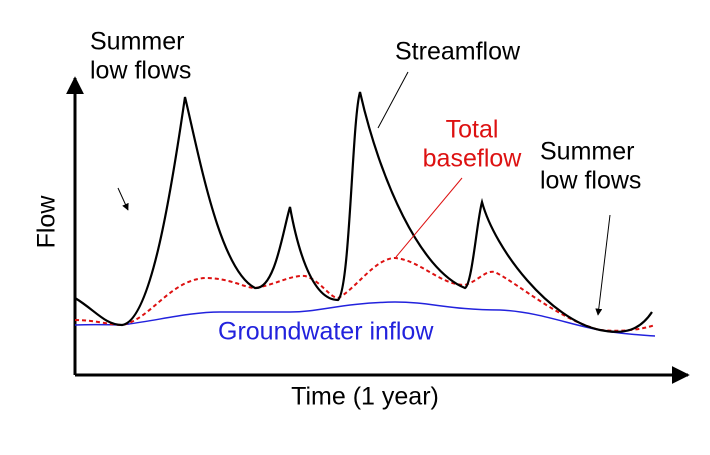  What do you see at coordinates (473, 159) in the screenshot?
I see `annotation: baseflow` at bounding box center [473, 159].